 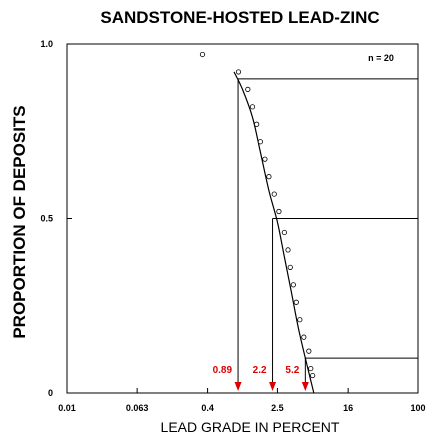 I want to click on y-tick-label: 0.5, so click(x=46, y=219).